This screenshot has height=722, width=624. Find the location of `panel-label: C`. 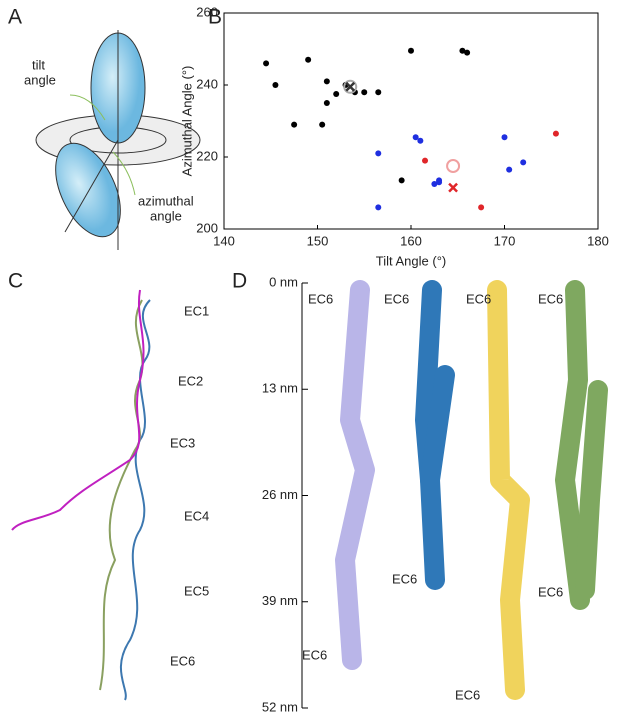

panel-label: C is located at coordinates (15, 281).